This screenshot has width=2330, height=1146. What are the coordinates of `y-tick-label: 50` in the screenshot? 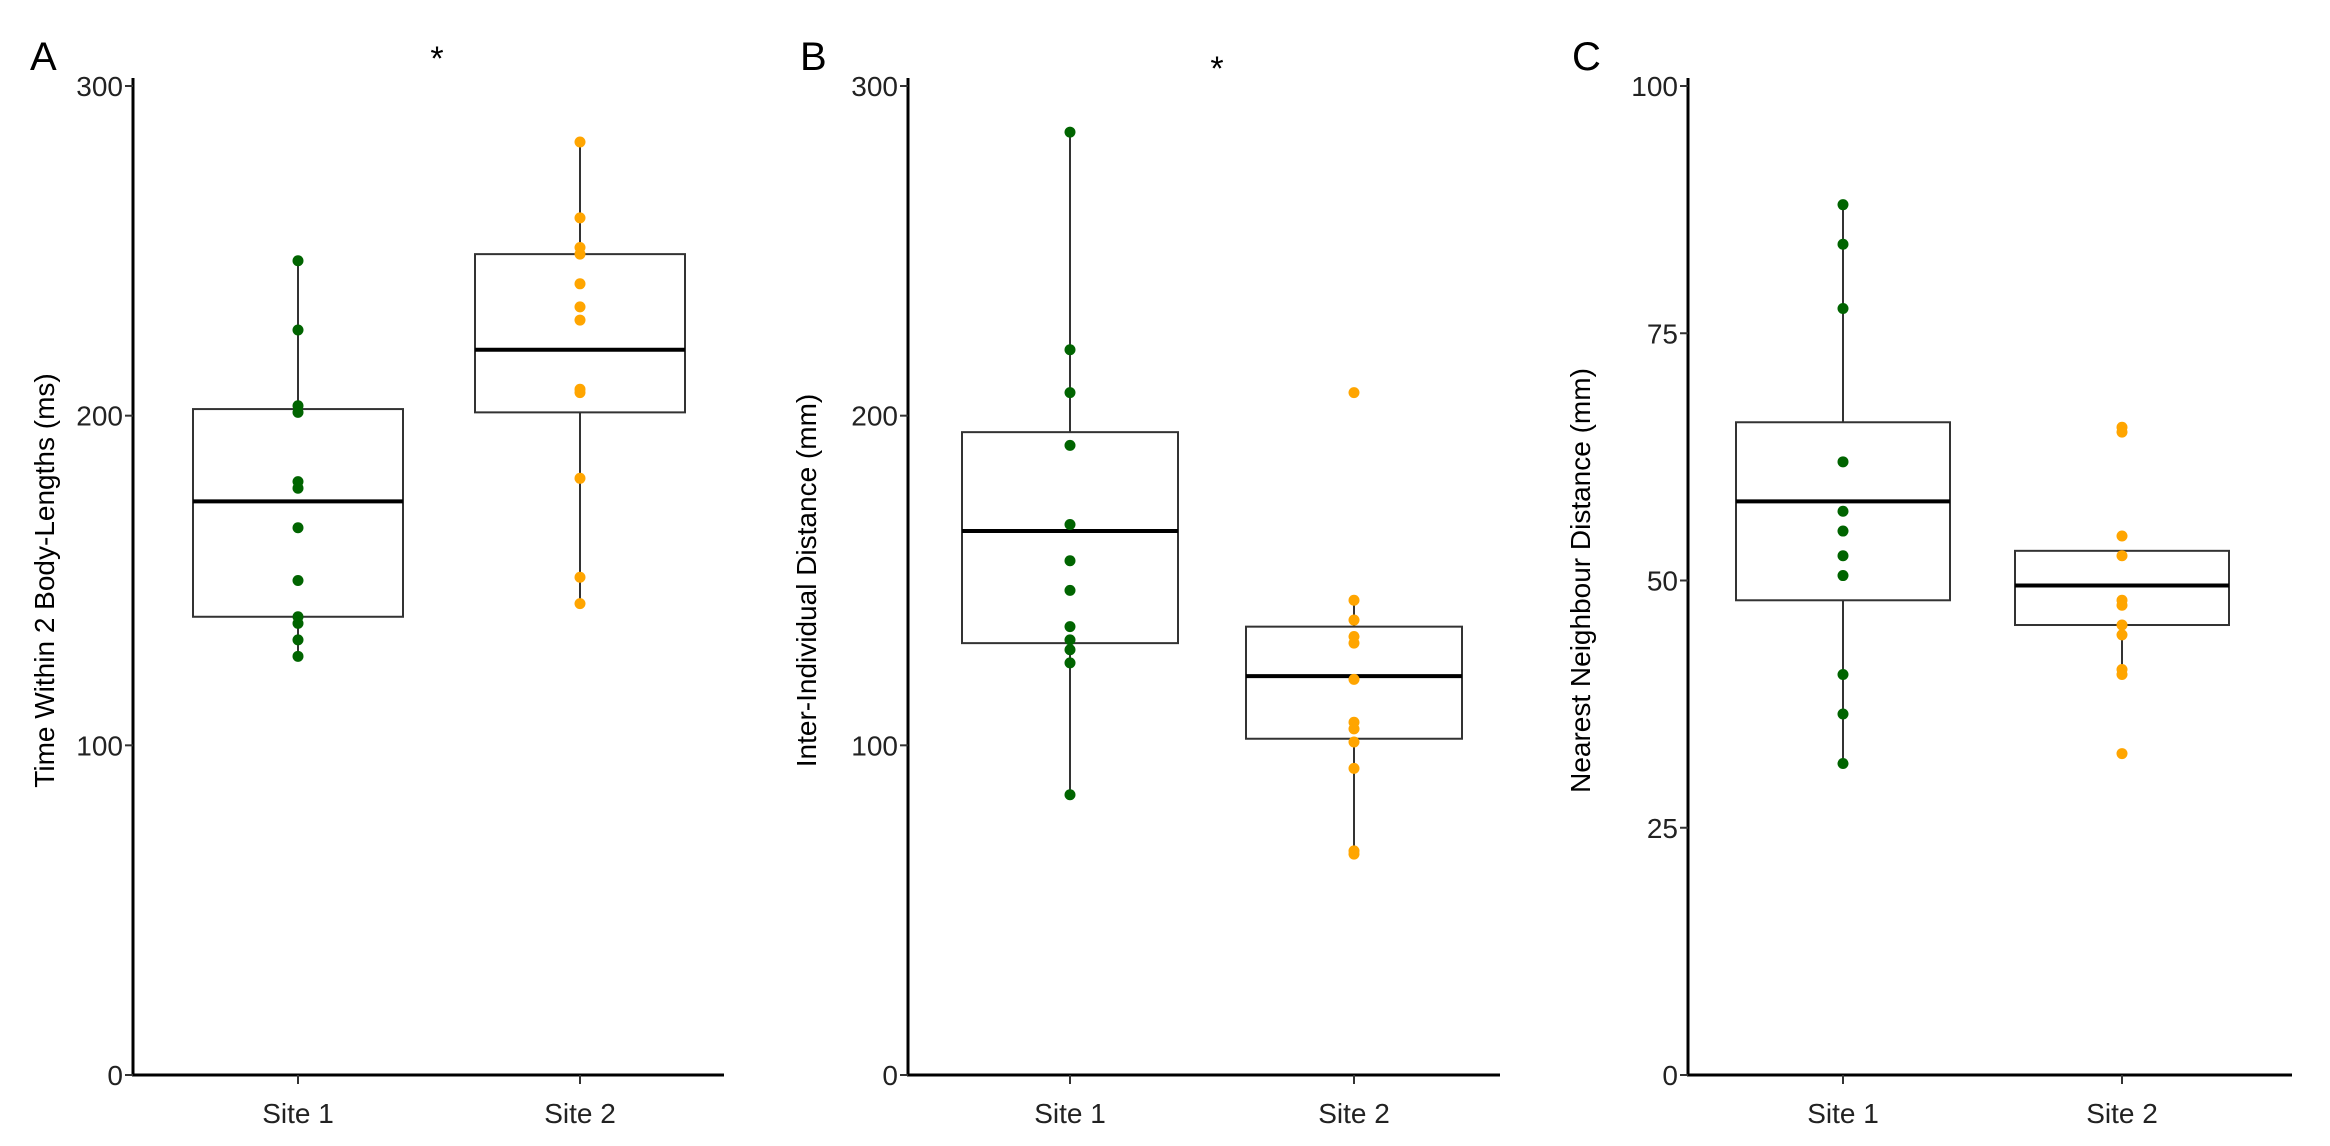 It's located at (1662, 581).